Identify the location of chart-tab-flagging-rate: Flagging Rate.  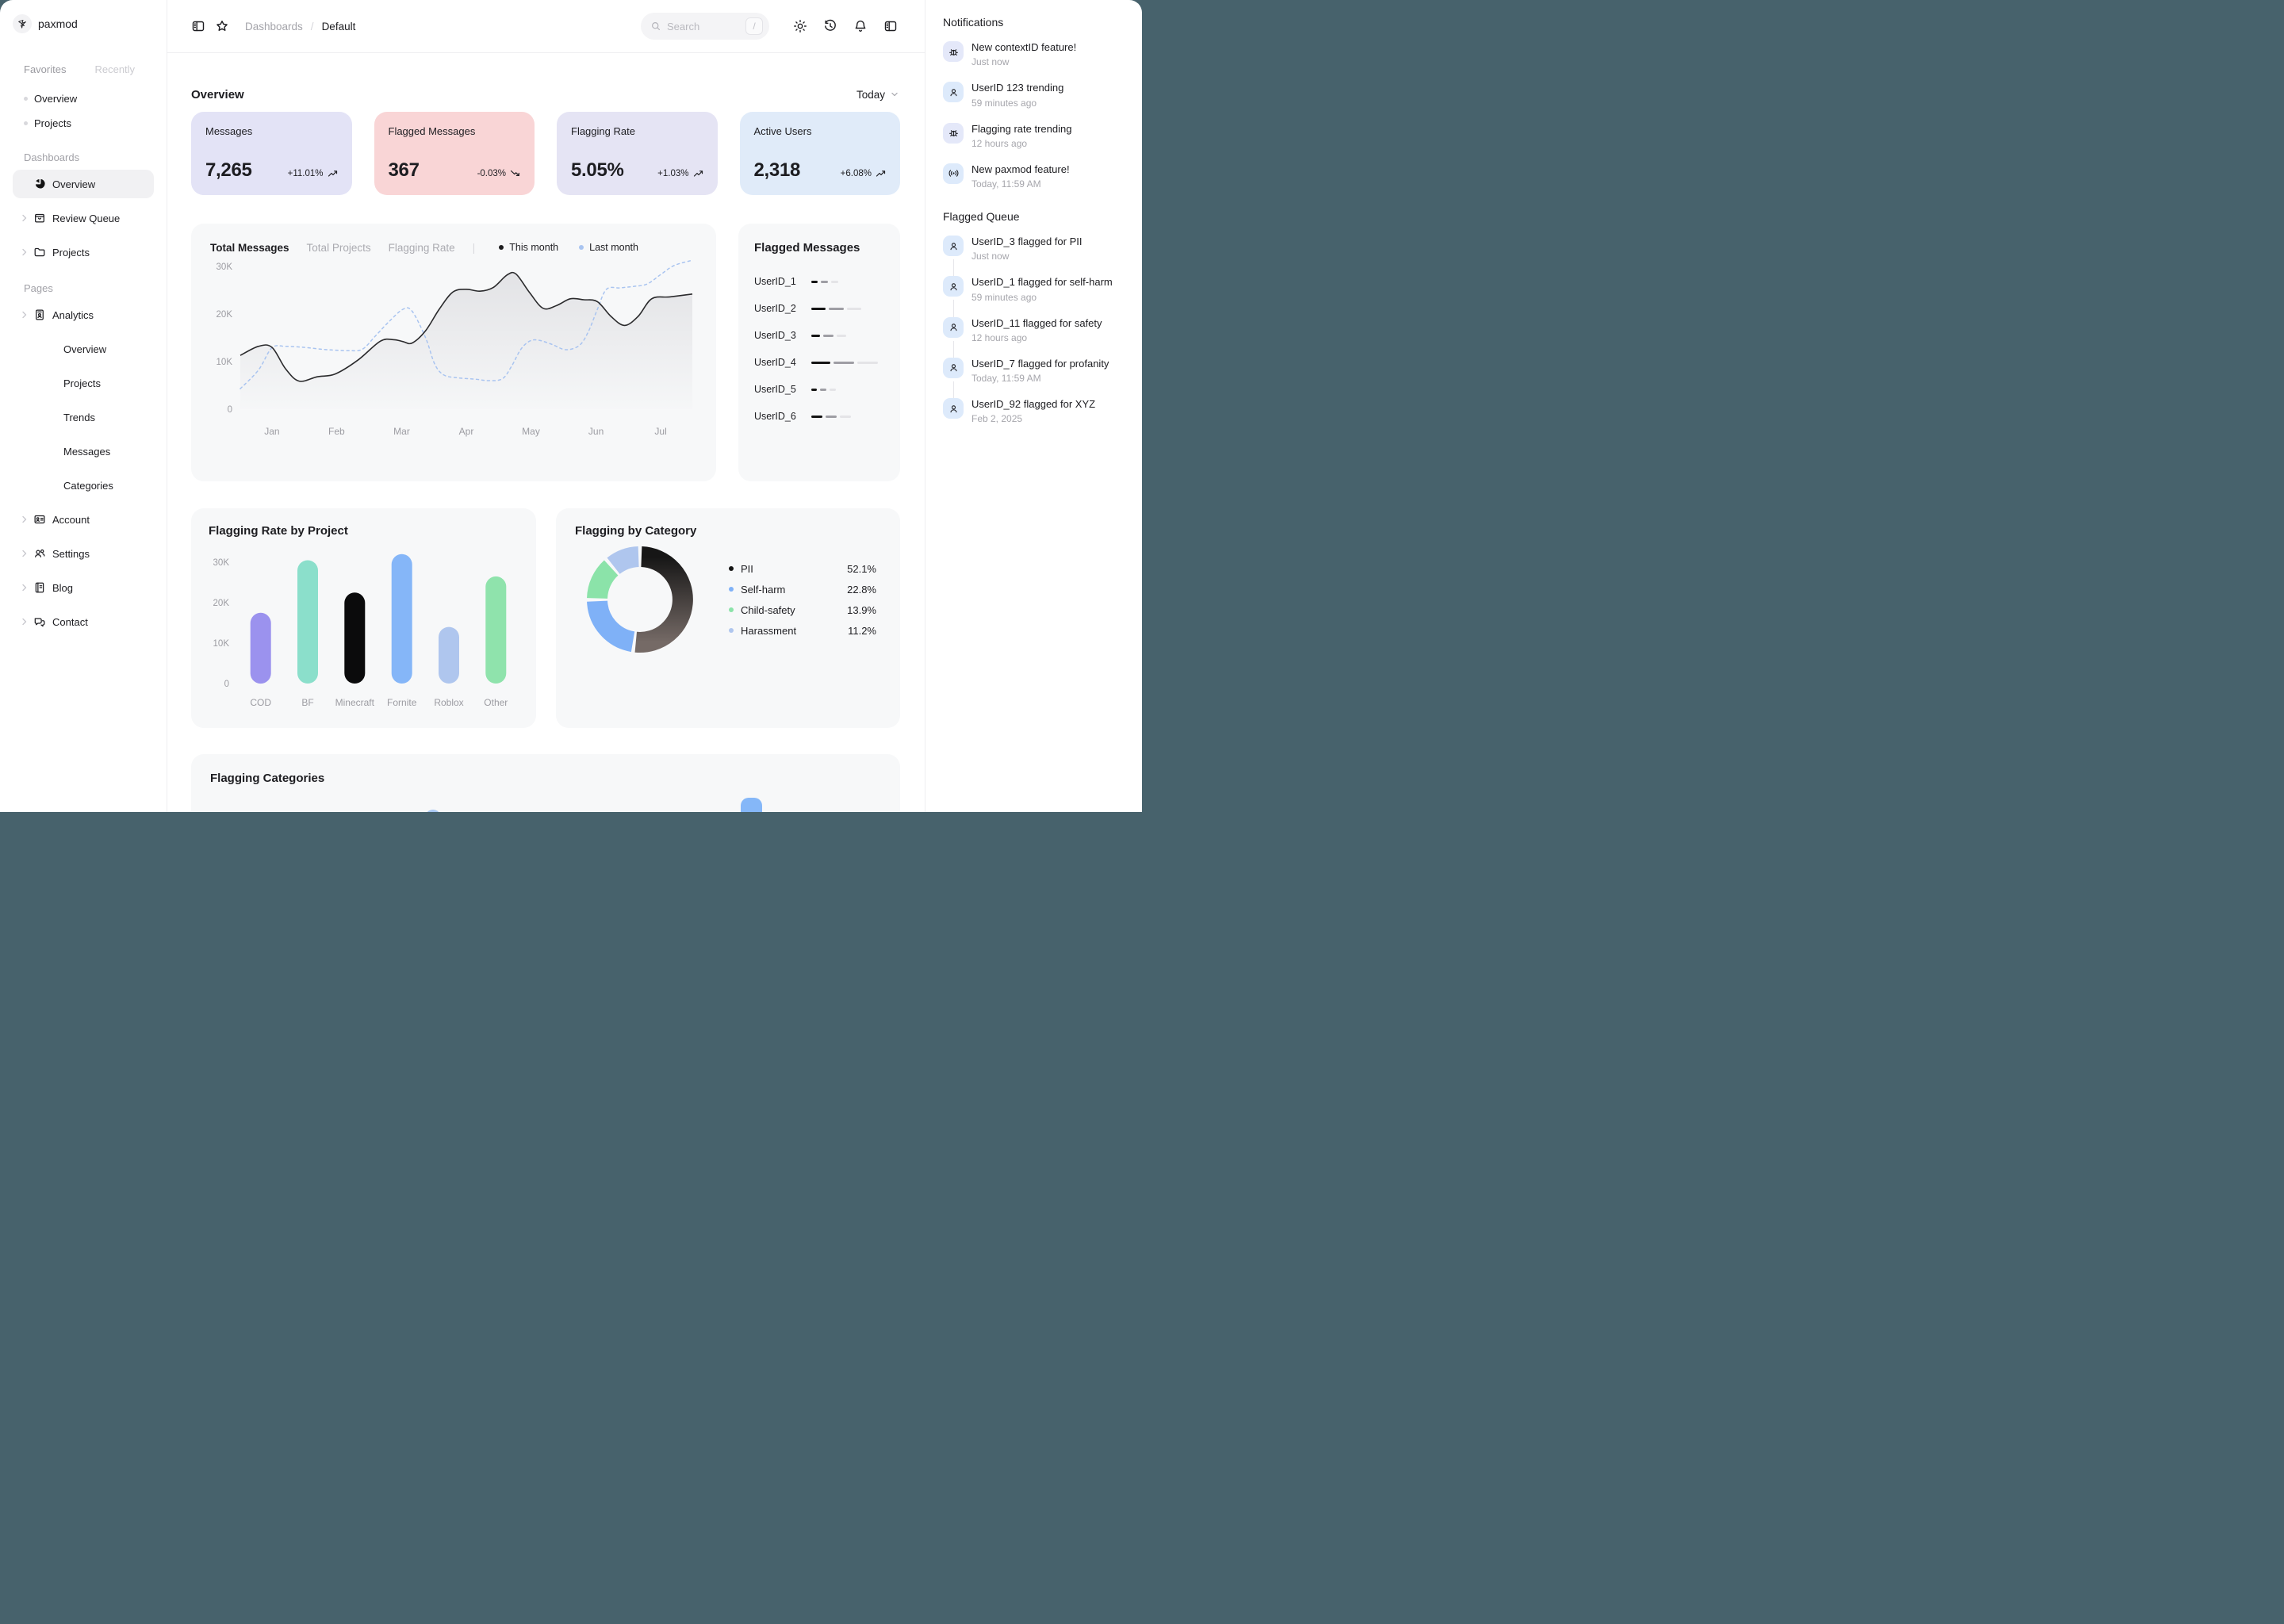
(421, 247).